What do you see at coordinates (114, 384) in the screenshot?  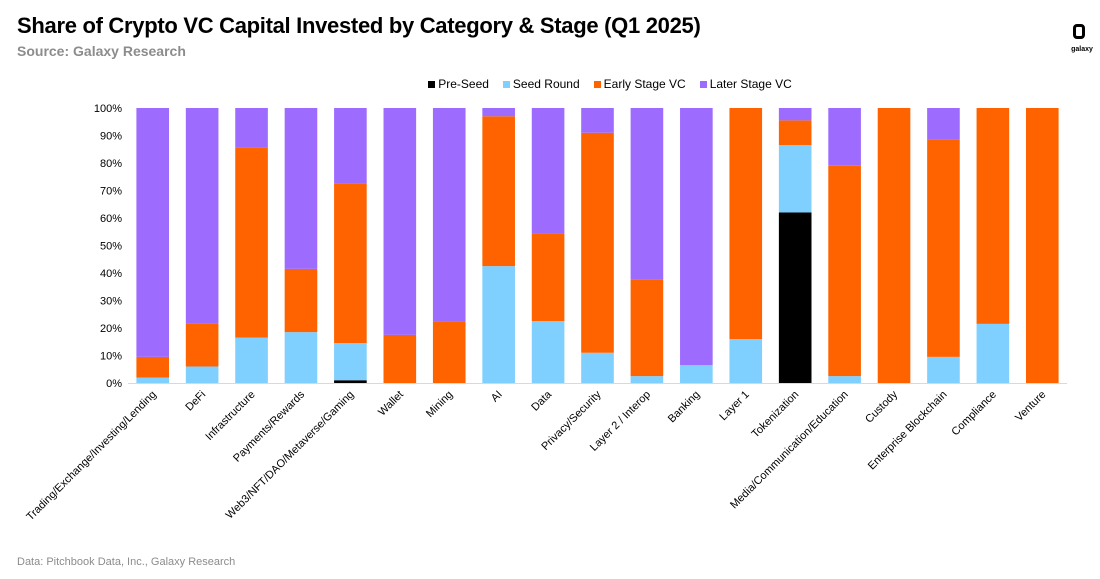 I see `y-tick-label: 0%` at bounding box center [114, 384].